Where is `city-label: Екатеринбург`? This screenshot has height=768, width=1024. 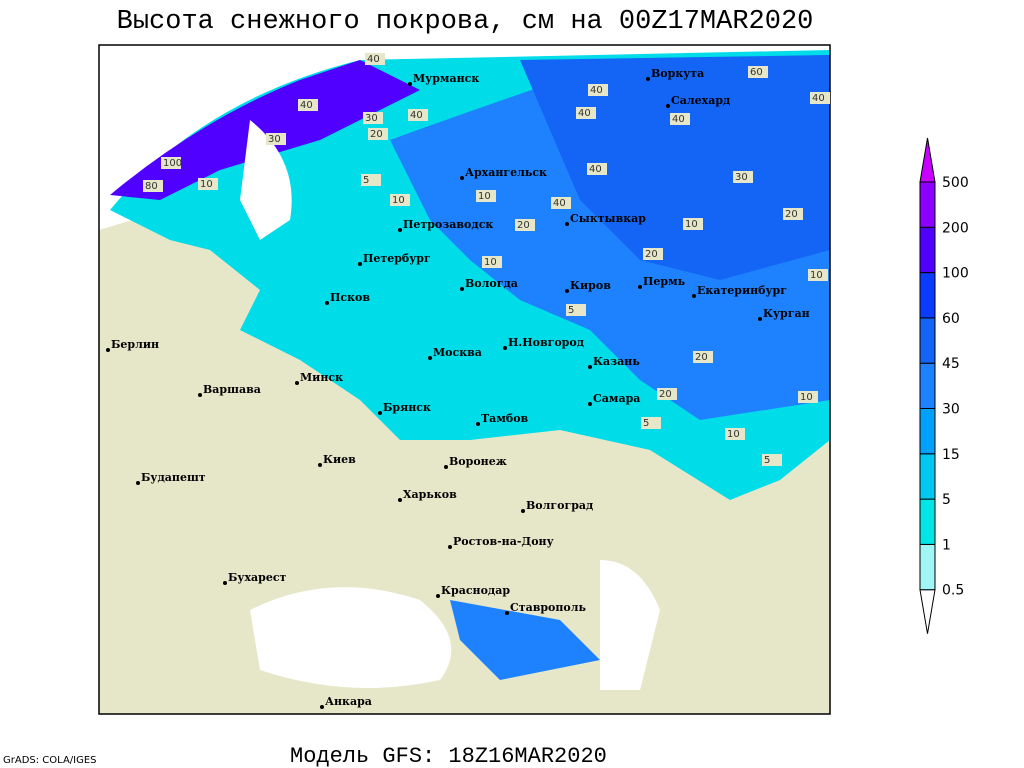 city-label: Екатеринбург is located at coordinates (742, 290).